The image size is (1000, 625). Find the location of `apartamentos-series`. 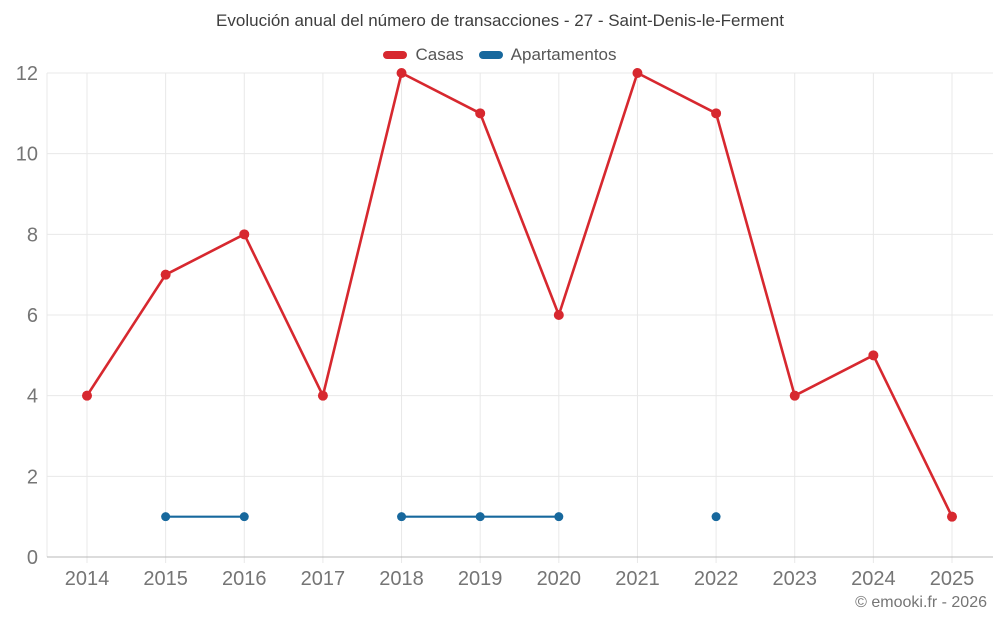

apartamentos-series is located at coordinates (441, 517).